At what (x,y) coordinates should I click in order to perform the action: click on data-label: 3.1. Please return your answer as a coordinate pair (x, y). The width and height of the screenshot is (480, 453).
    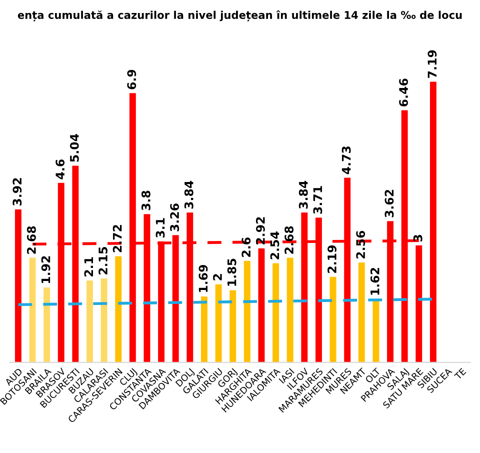
    Looking at the image, I should click on (160, 228).